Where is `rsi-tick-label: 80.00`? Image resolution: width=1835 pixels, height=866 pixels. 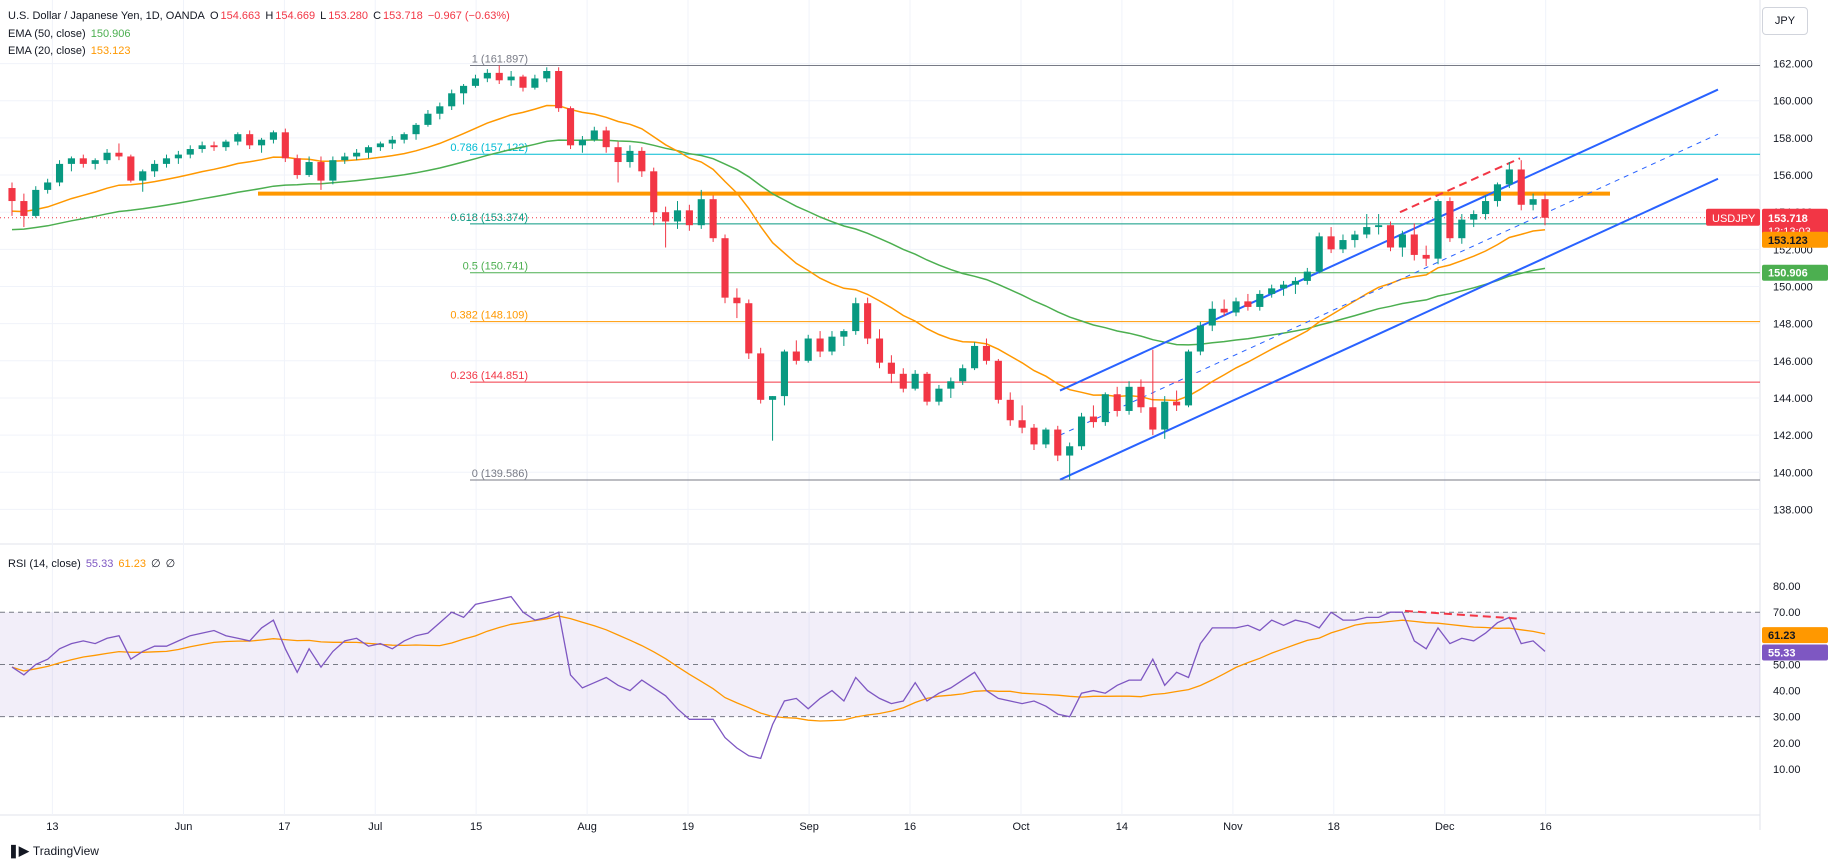 rsi-tick-label: 80.00 is located at coordinates (1787, 587).